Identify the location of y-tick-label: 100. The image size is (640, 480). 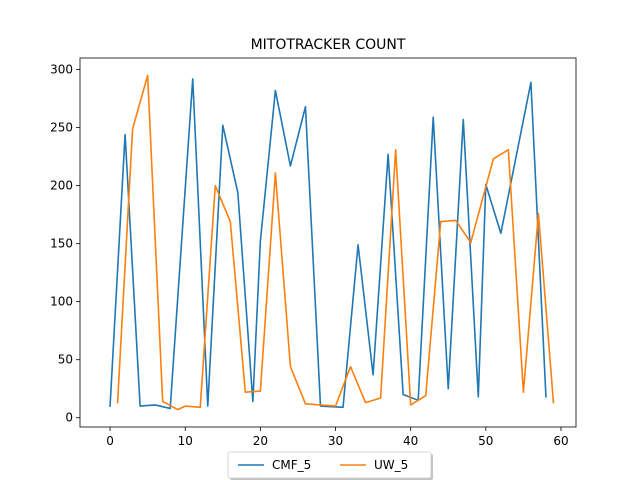
(61, 302).